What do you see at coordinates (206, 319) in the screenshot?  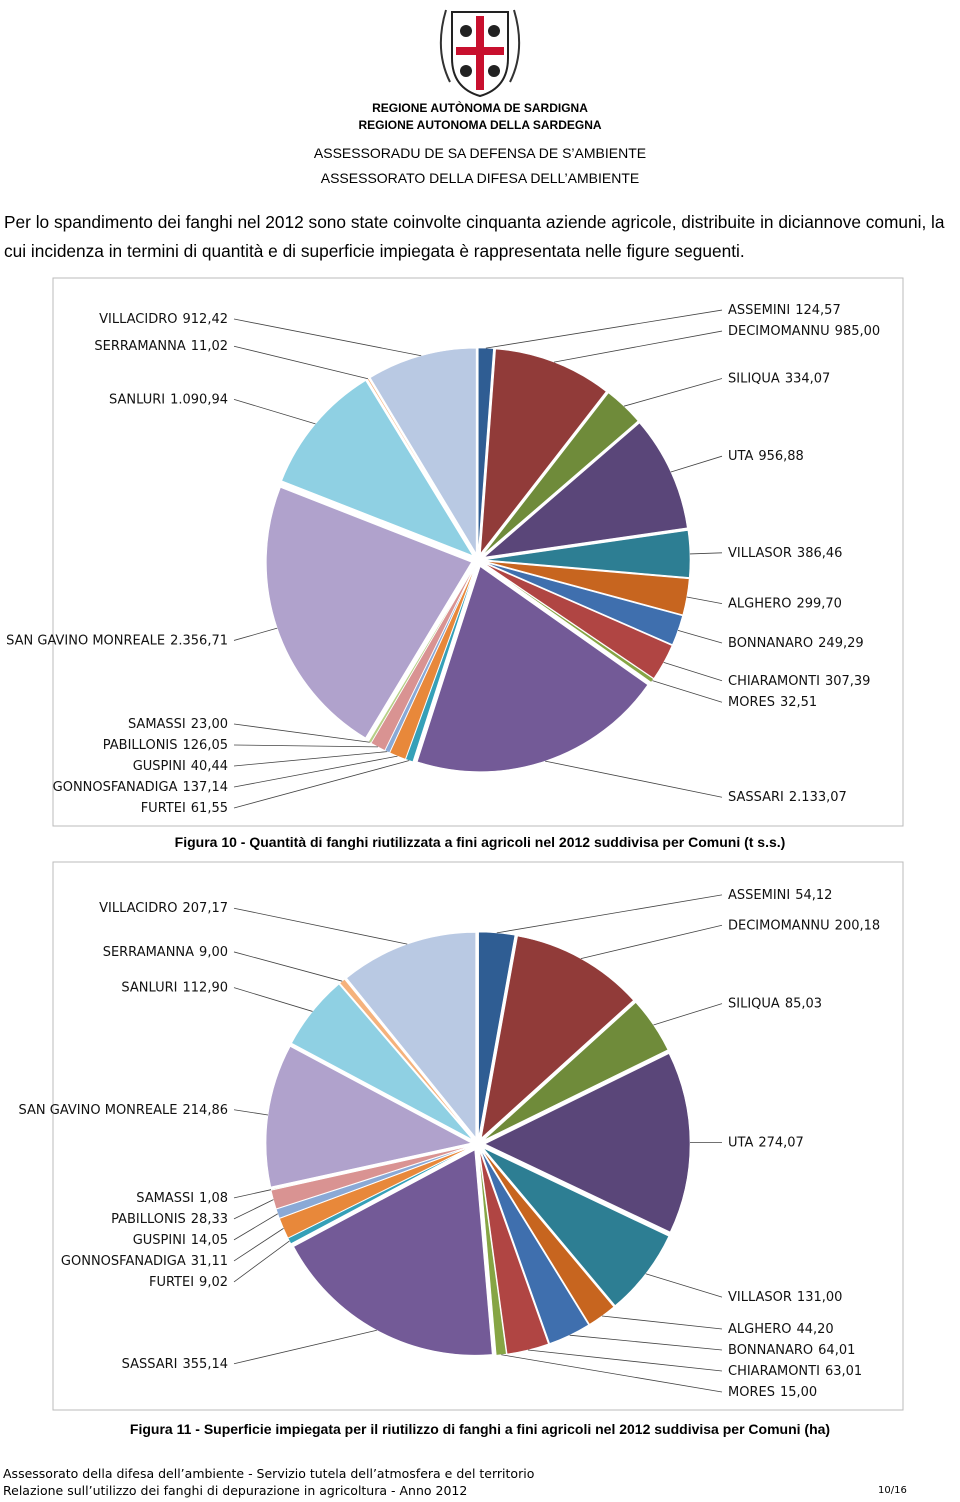 I see `slice-value: 912,42` at bounding box center [206, 319].